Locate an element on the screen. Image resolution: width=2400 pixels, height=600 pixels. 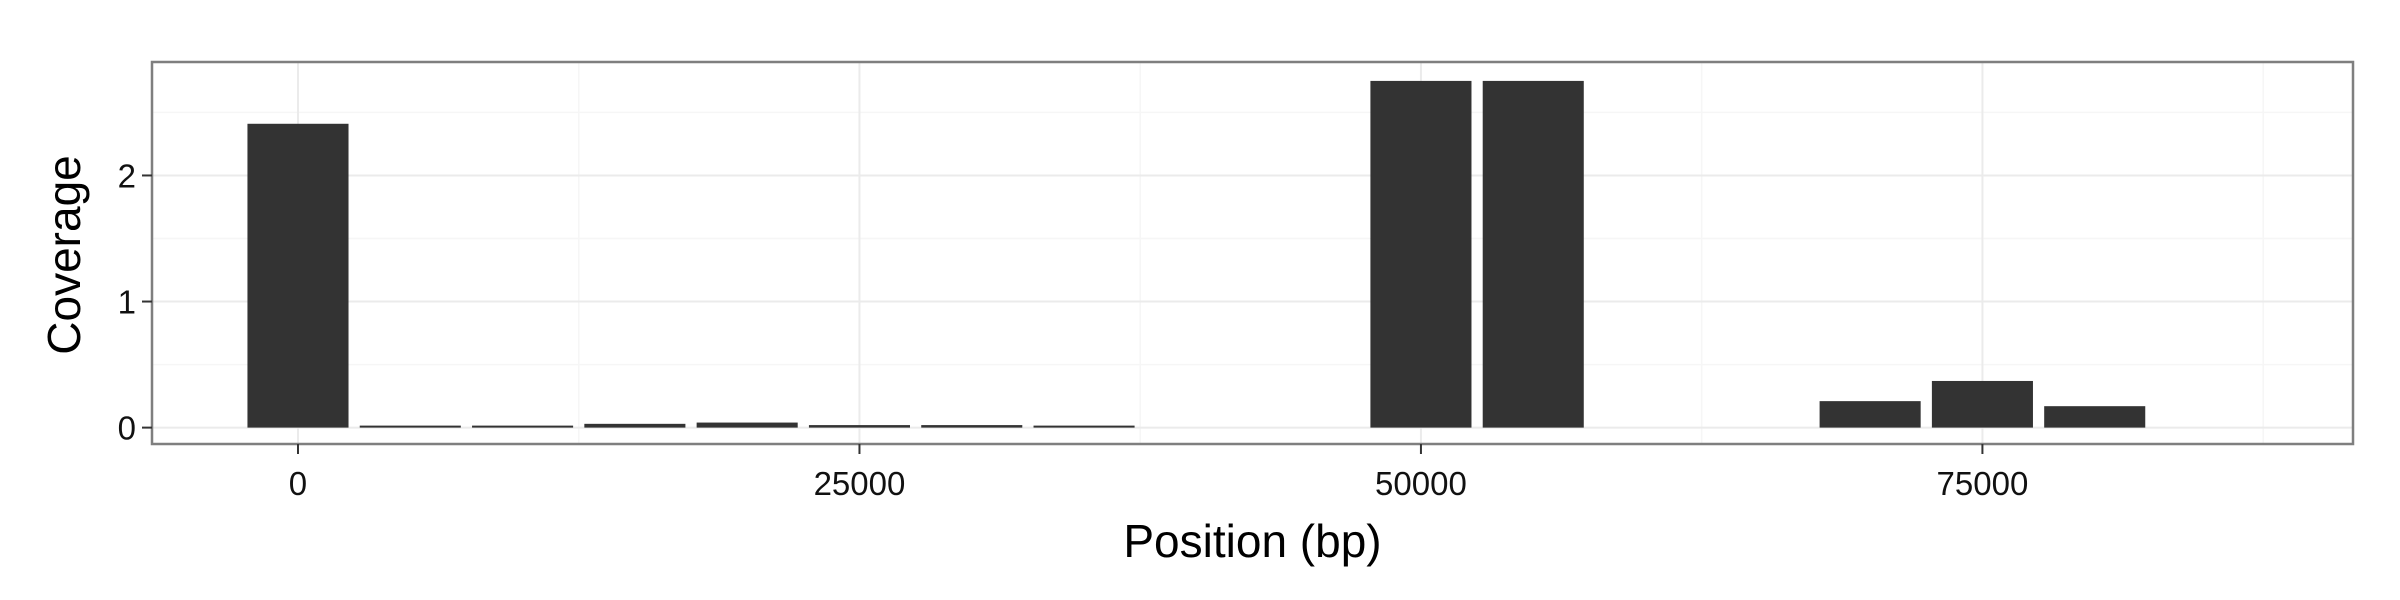
x-axis-title: Position (bp) is located at coordinates (1252, 541).